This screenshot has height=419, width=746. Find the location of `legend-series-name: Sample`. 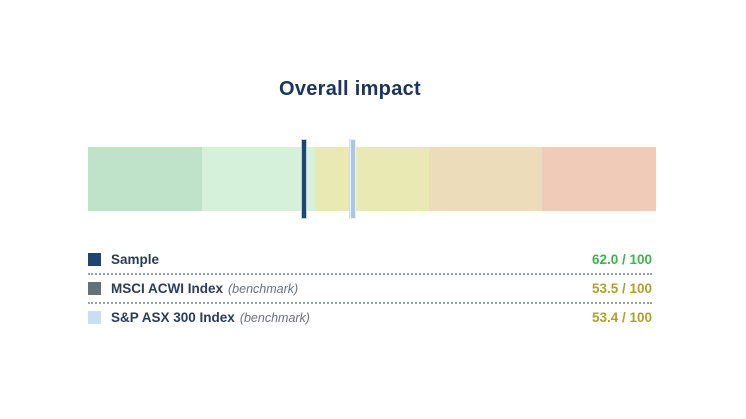

legend-series-name: Sample is located at coordinates (135, 259).